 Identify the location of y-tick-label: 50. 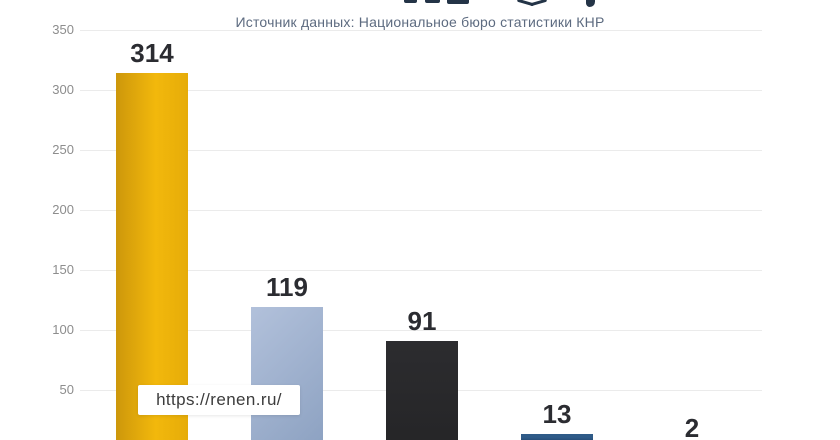
(66, 389).